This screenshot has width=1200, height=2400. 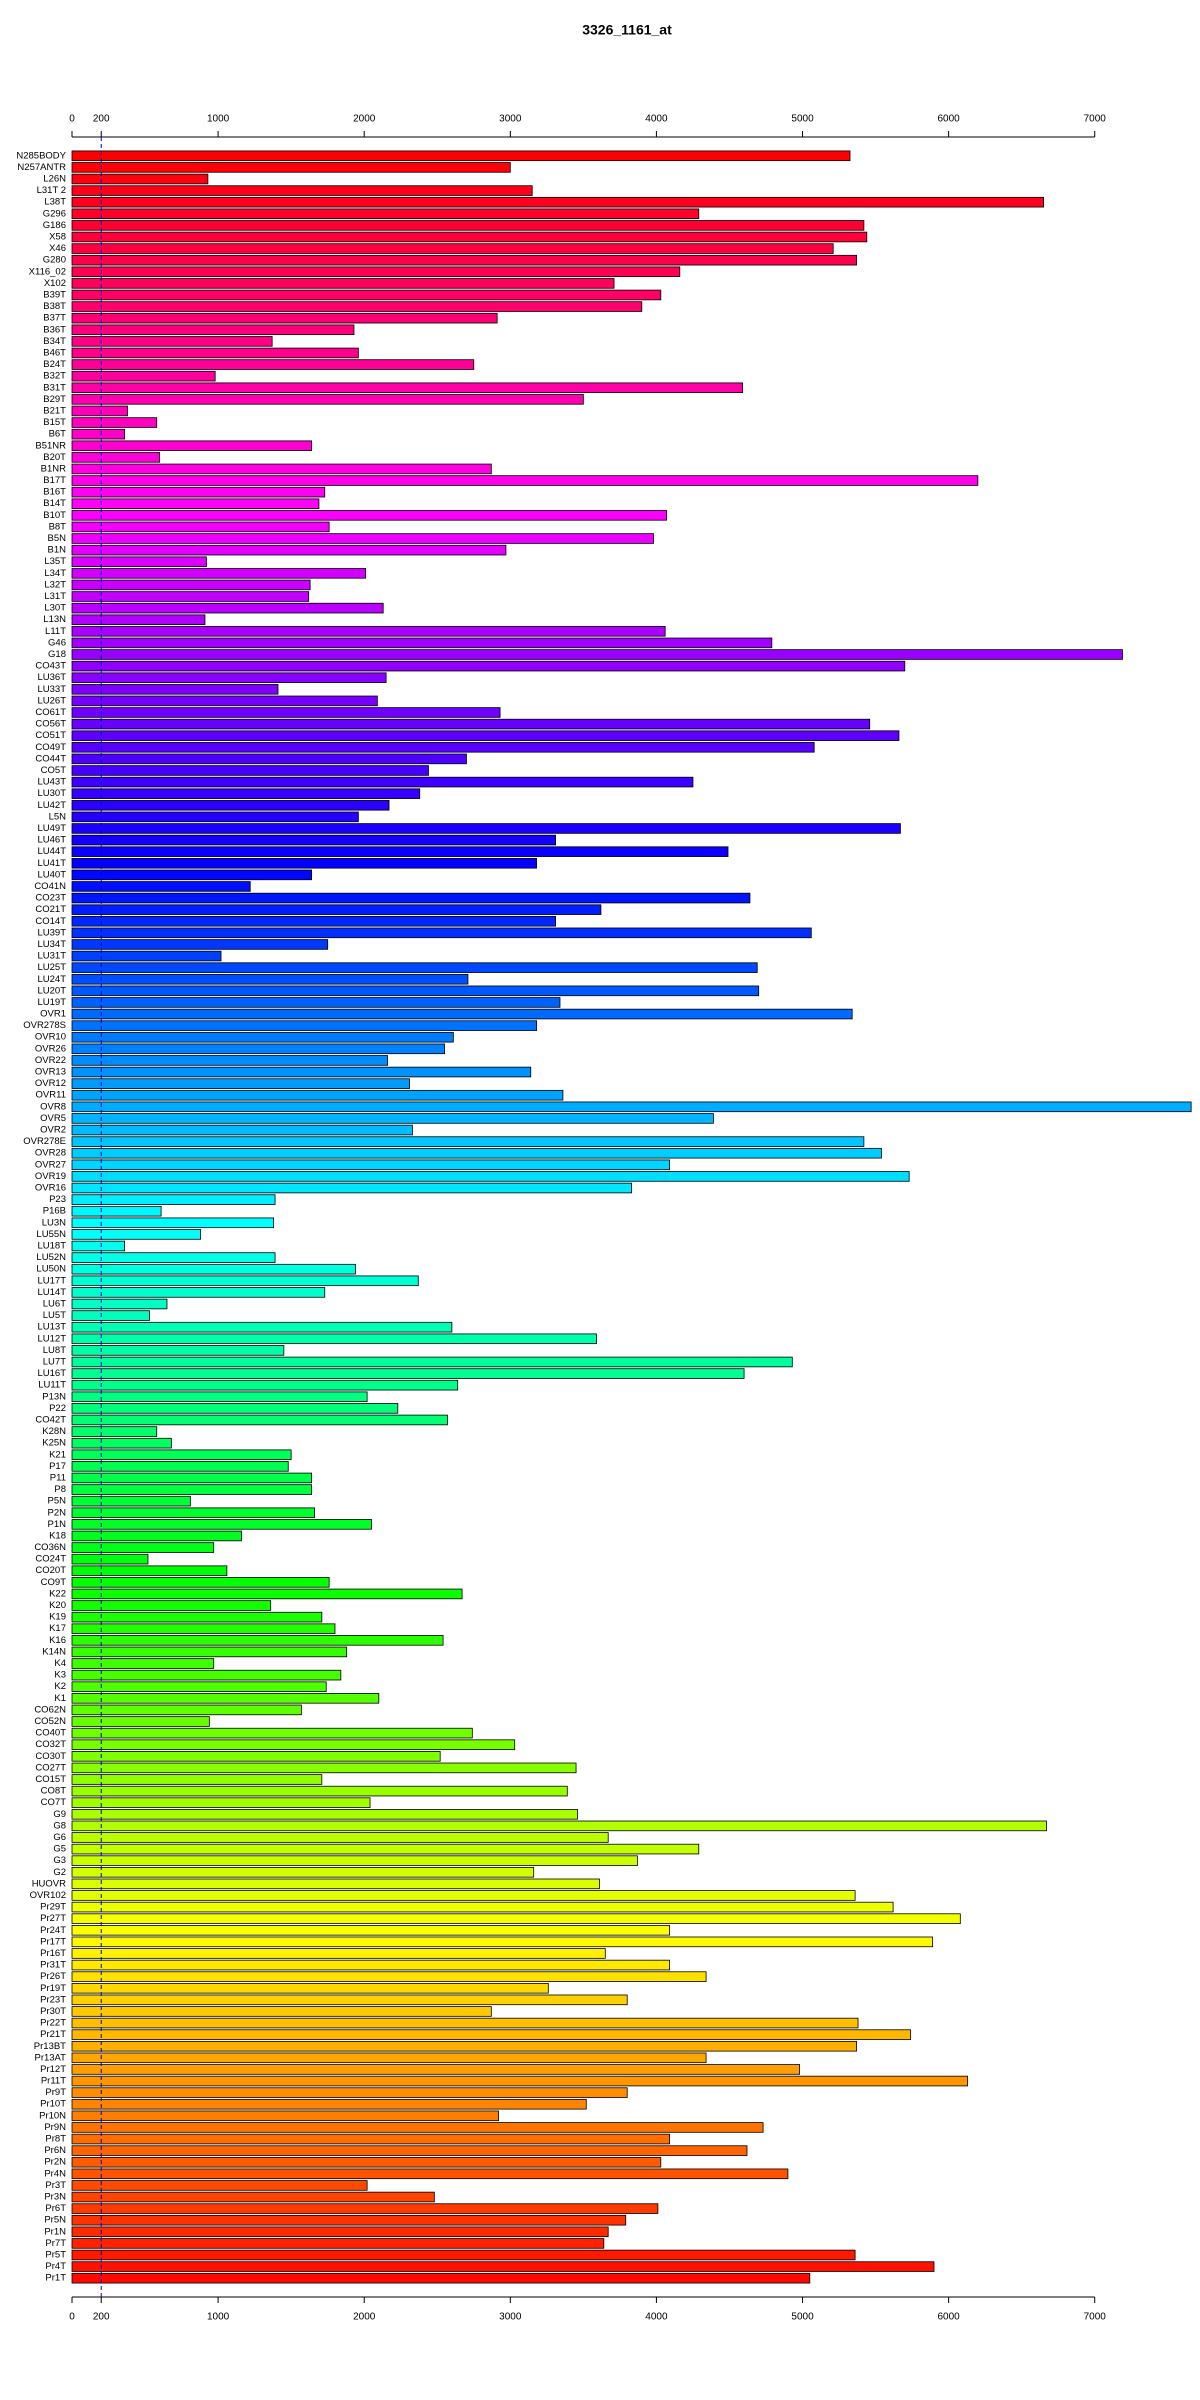 What do you see at coordinates (50, 1176) in the screenshot?
I see `y-tick-label: OVR19` at bounding box center [50, 1176].